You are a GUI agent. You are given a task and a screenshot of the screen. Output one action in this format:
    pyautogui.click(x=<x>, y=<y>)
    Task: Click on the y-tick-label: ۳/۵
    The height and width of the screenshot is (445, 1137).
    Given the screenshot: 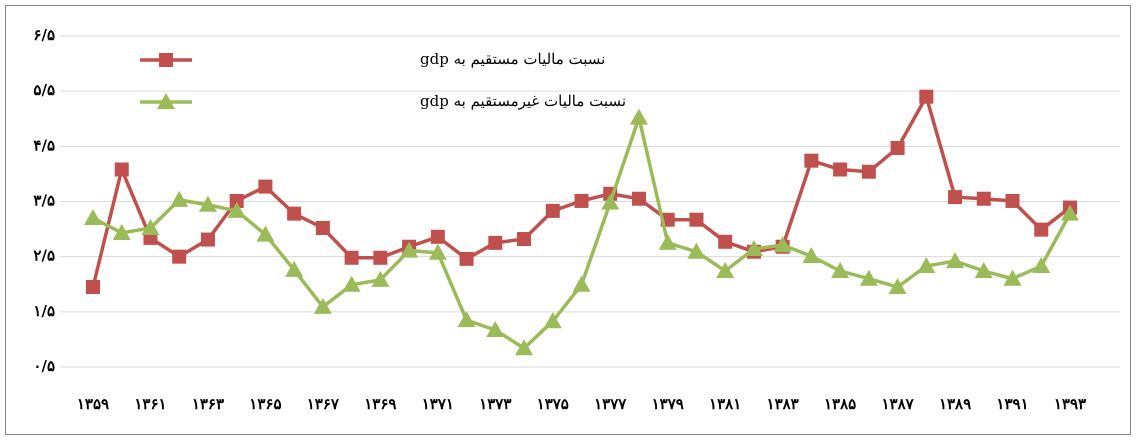 What is the action you would take?
    pyautogui.click(x=44, y=201)
    